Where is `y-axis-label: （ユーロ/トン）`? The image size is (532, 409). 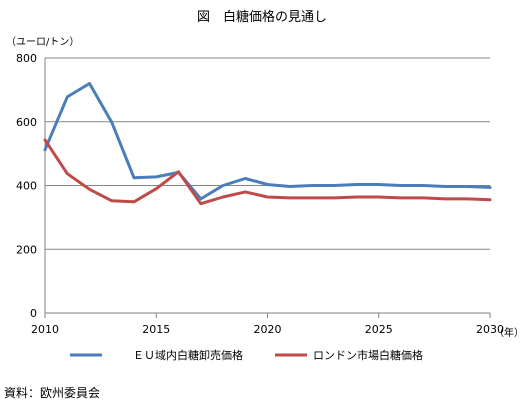 y-axis-label: （ユーロ/トン） is located at coordinates (42, 42).